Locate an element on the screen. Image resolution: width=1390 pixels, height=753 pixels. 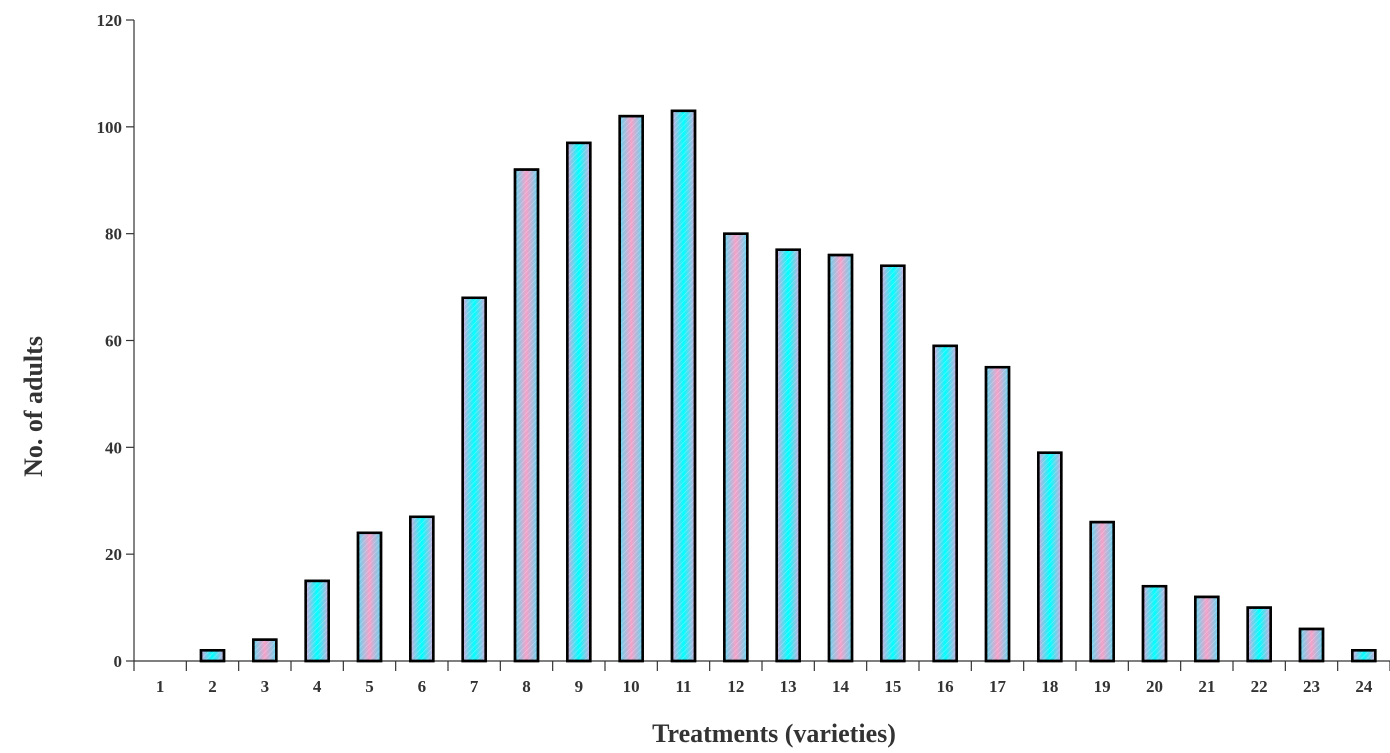
x-tick-label: 2 is located at coordinates (212, 686).